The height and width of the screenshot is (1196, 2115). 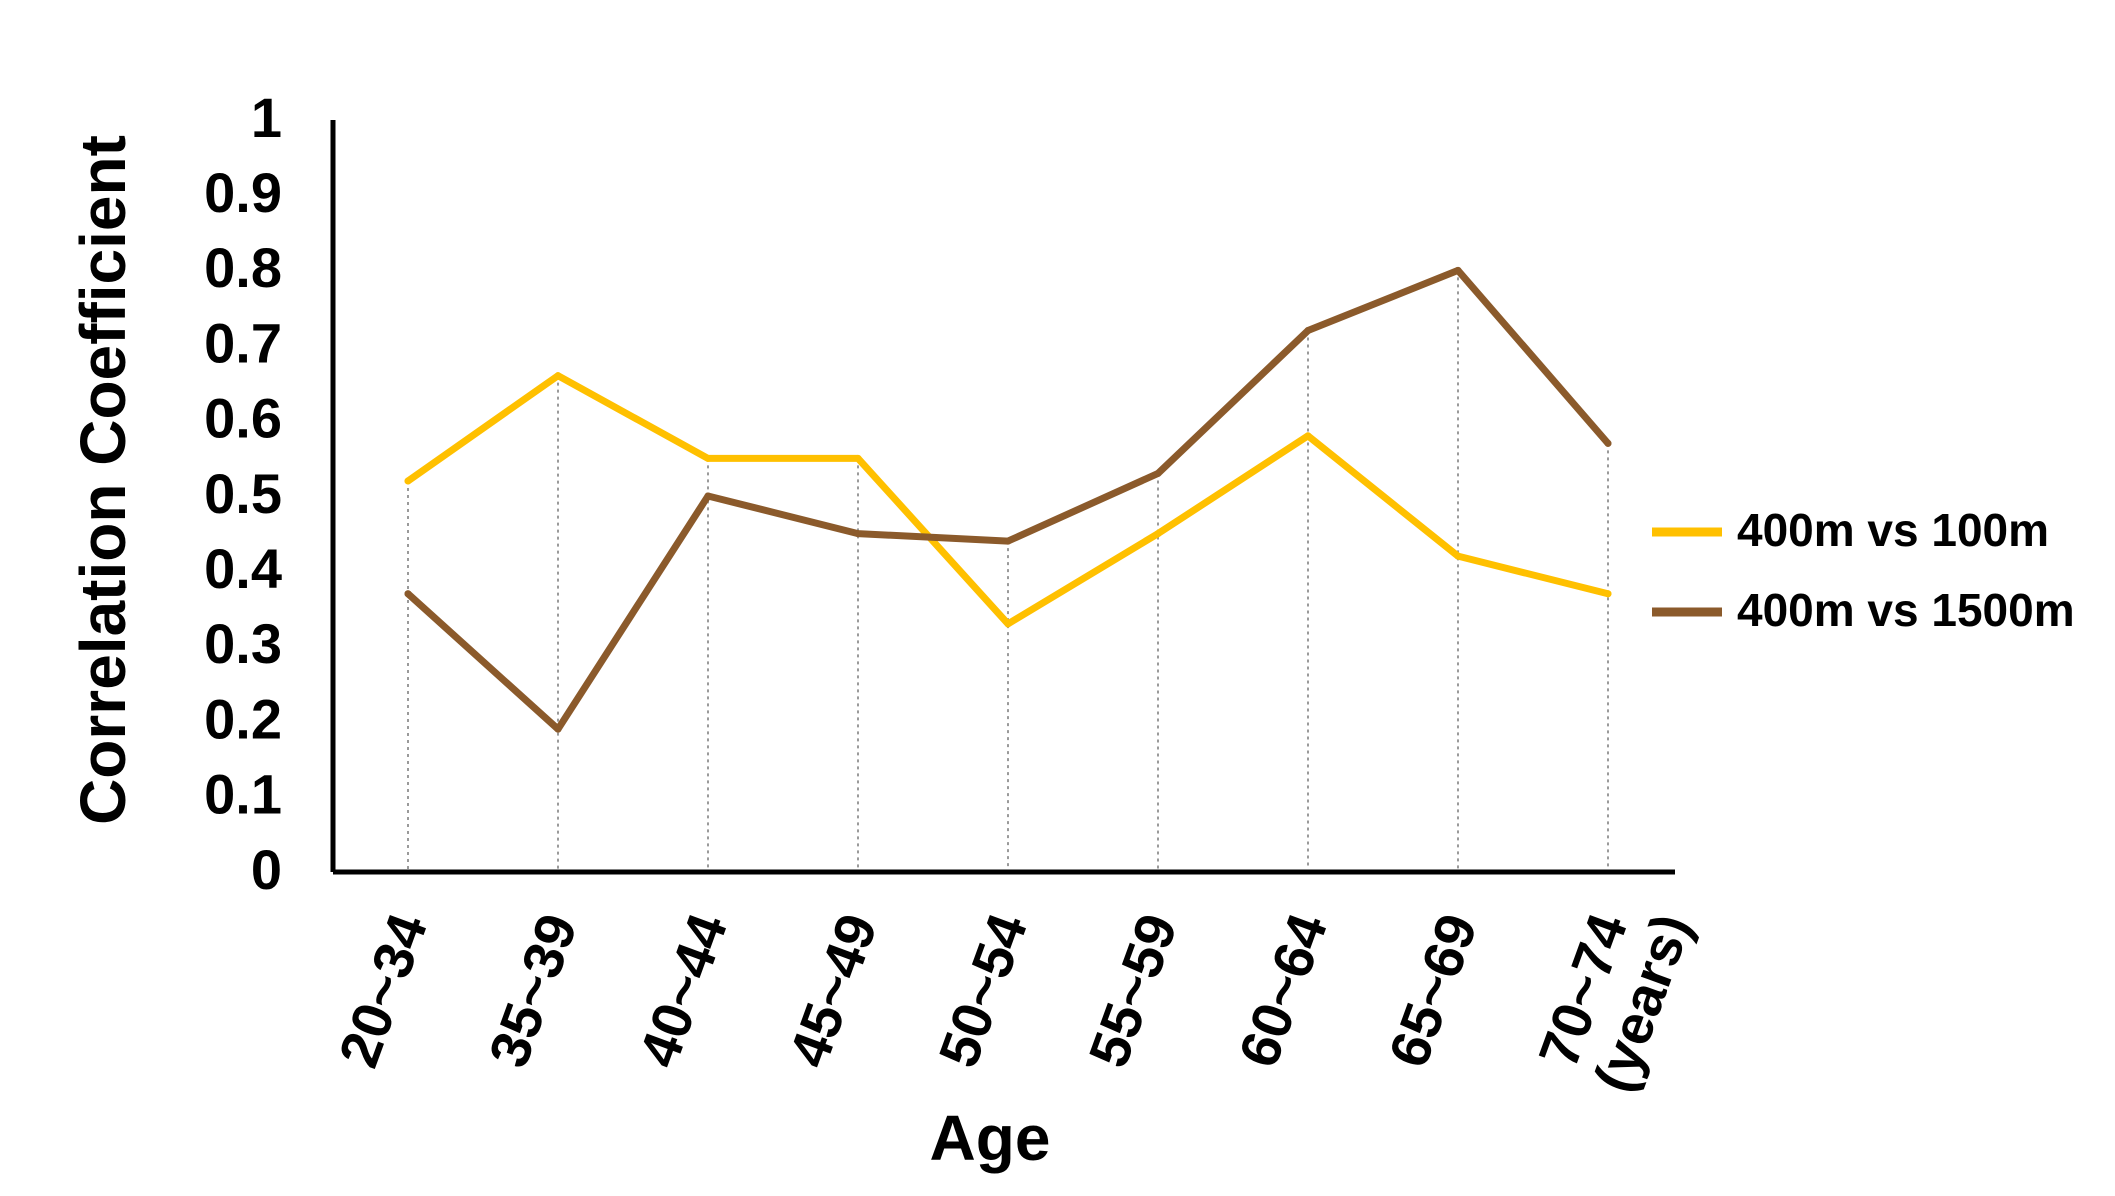 What do you see at coordinates (532, 990) in the screenshot?
I see `x-tick-label: 35~39` at bounding box center [532, 990].